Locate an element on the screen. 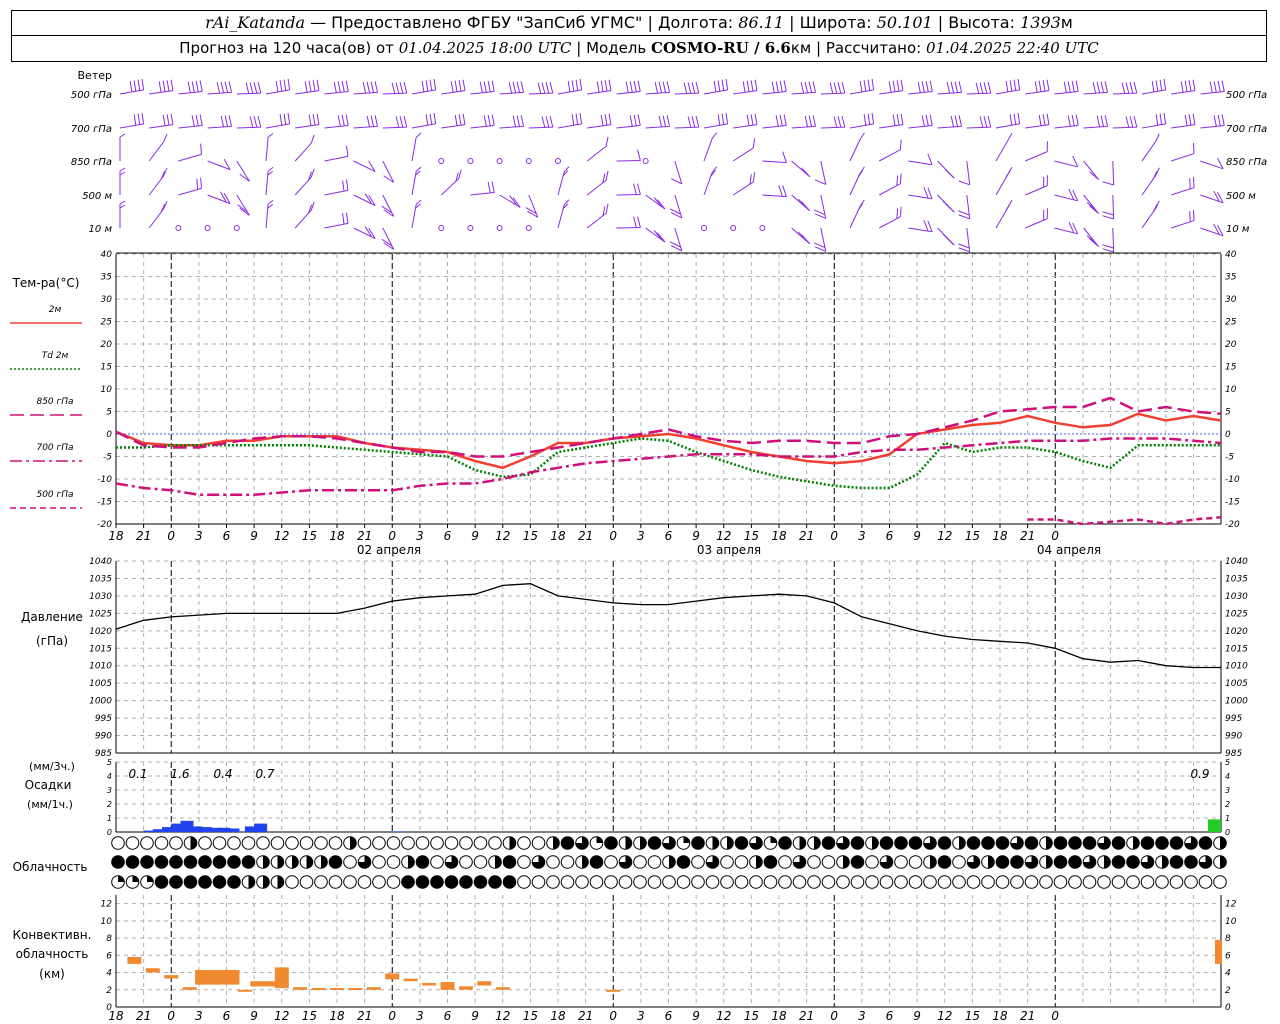  temp-tick-left: 25 is located at coordinates (107, 323).